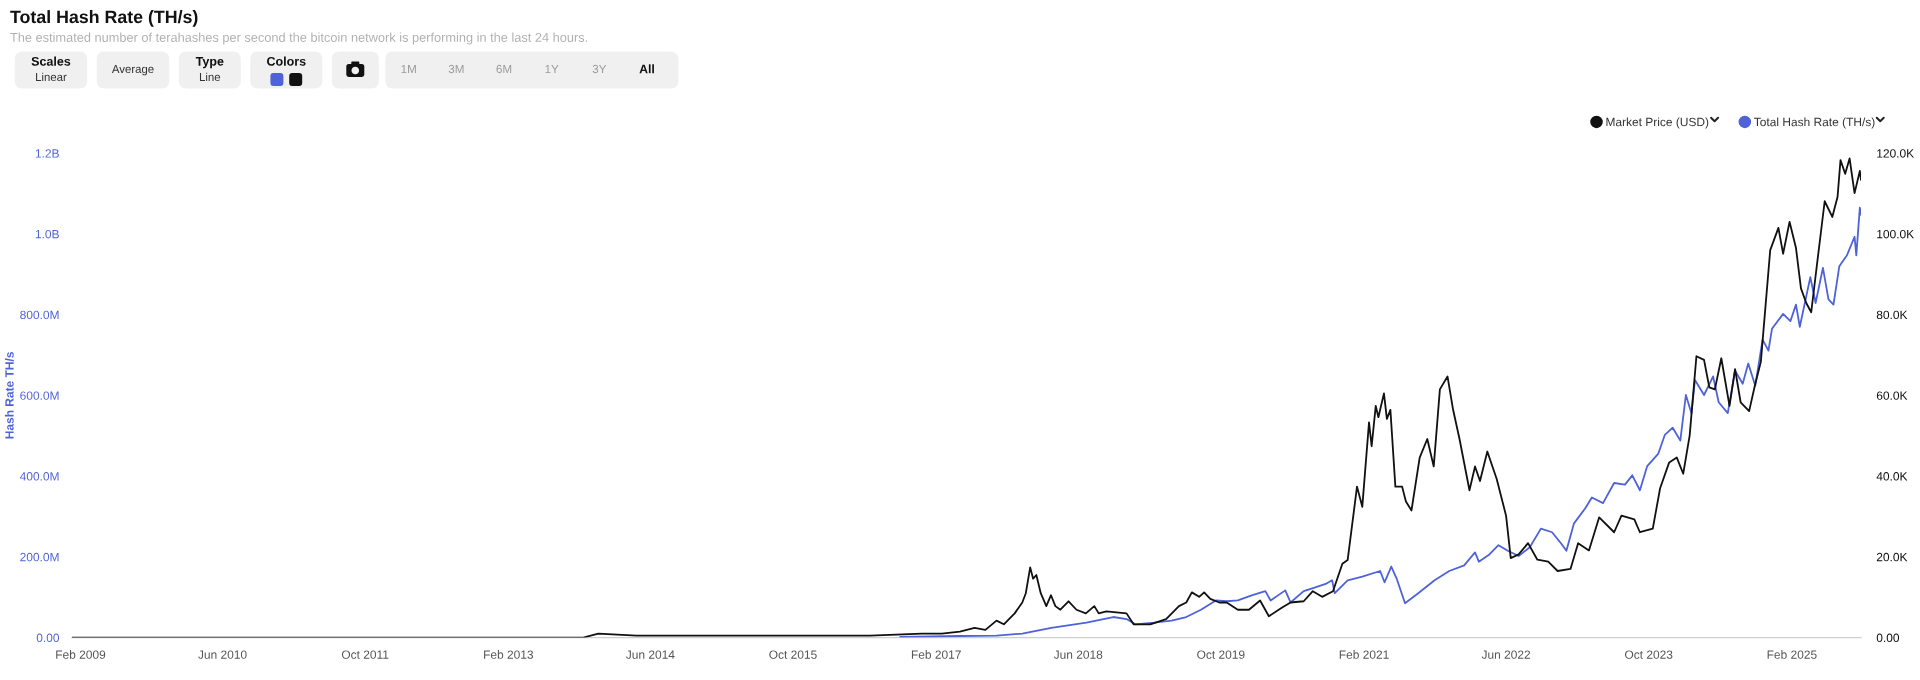  What do you see at coordinates (48, 638) in the screenshot?
I see `y-tick-label: 0.00` at bounding box center [48, 638].